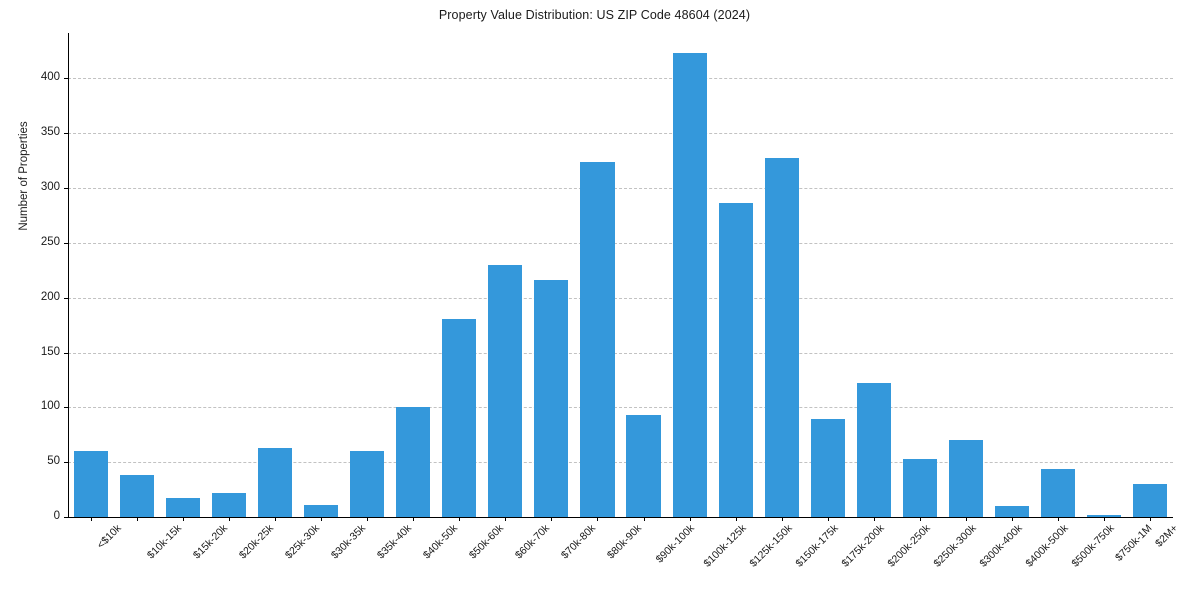 This screenshot has width=1189, height=590. I want to click on x-tick-label: $20k-25k, so click(257, 542).